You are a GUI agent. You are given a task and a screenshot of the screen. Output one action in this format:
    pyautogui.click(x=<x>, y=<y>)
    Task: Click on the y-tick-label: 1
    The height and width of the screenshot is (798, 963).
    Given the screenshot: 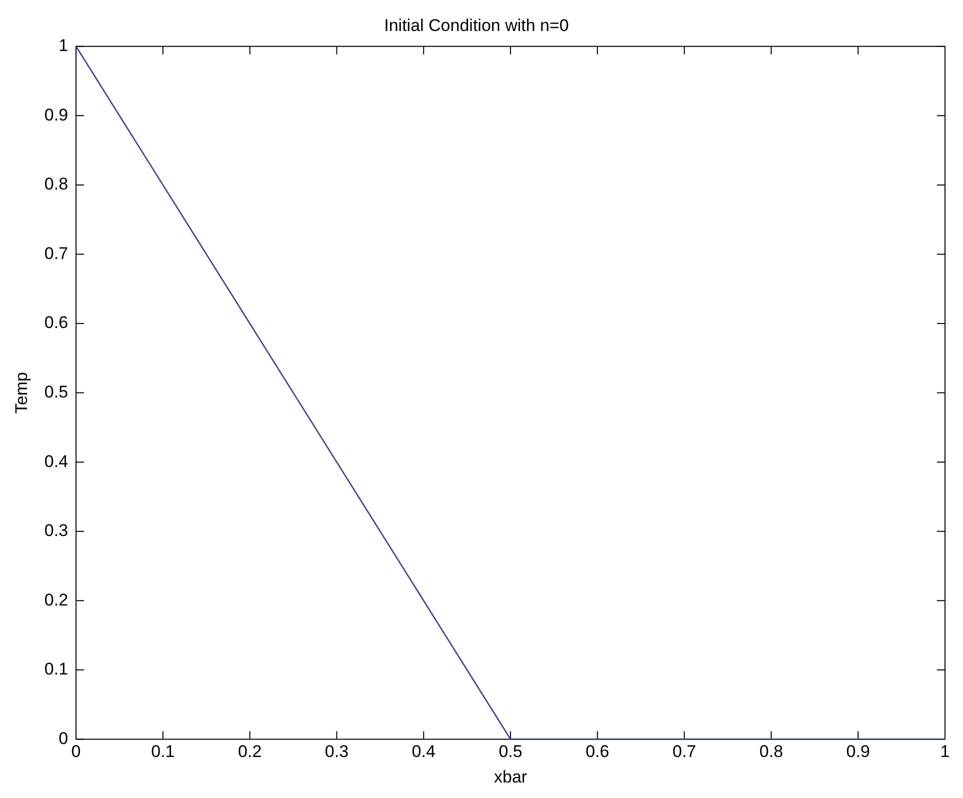 What is the action you would take?
    pyautogui.click(x=63, y=46)
    